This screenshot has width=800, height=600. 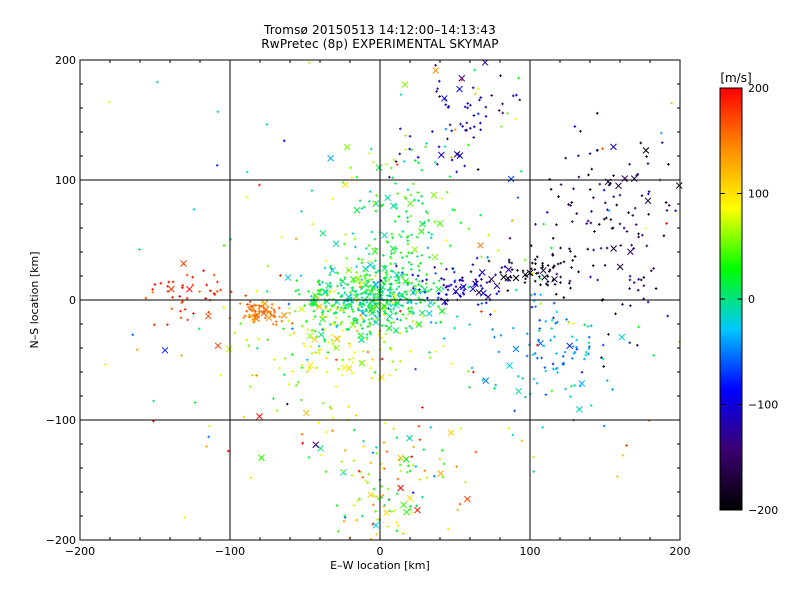 I want to click on colorbar-tick-label: 100, so click(x=758, y=194).